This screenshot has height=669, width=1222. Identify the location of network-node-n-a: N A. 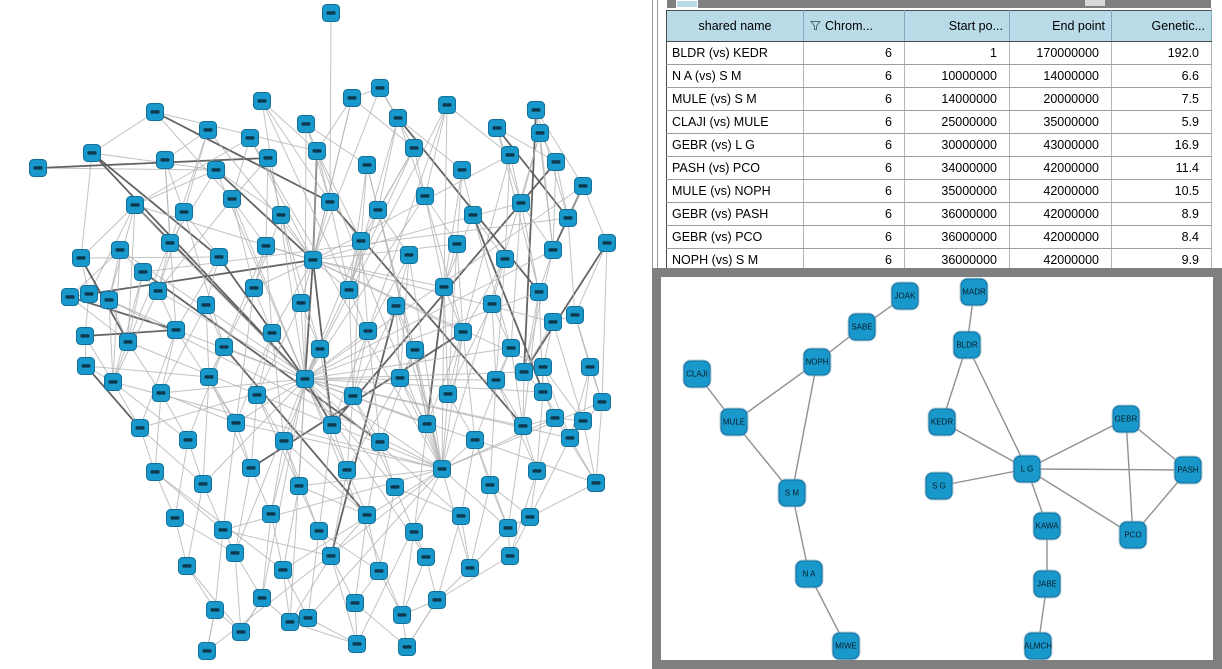
(809, 574).